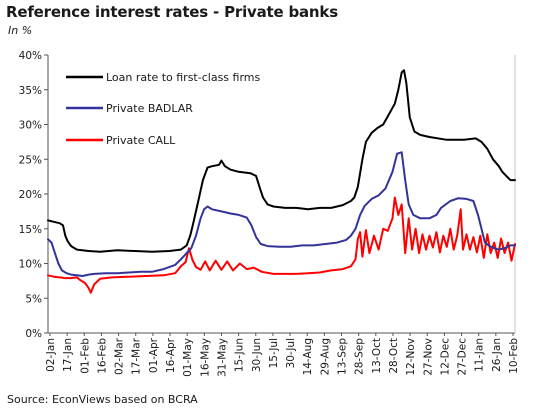  What do you see at coordinates (20, 30) in the screenshot?
I see `chart-subtitle: In %` at bounding box center [20, 30].